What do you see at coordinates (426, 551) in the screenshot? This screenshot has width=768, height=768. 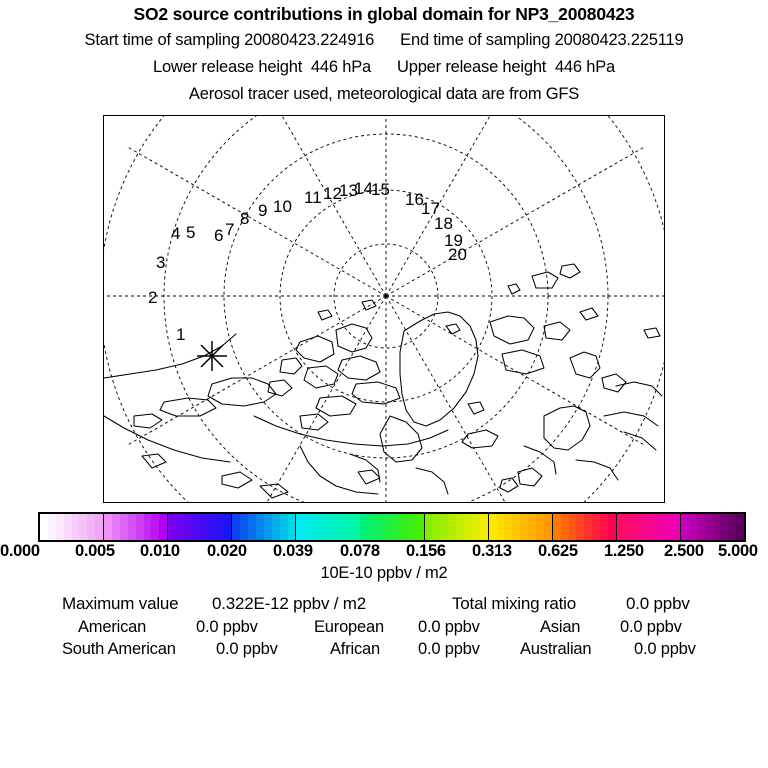 I see `colorbar-tick-0.156: 0.156` at bounding box center [426, 551].